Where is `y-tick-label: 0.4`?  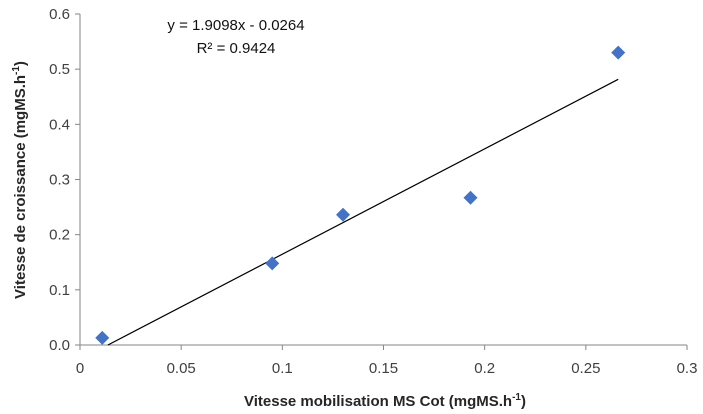
y-tick-label: 0.4 is located at coordinates (59, 124).